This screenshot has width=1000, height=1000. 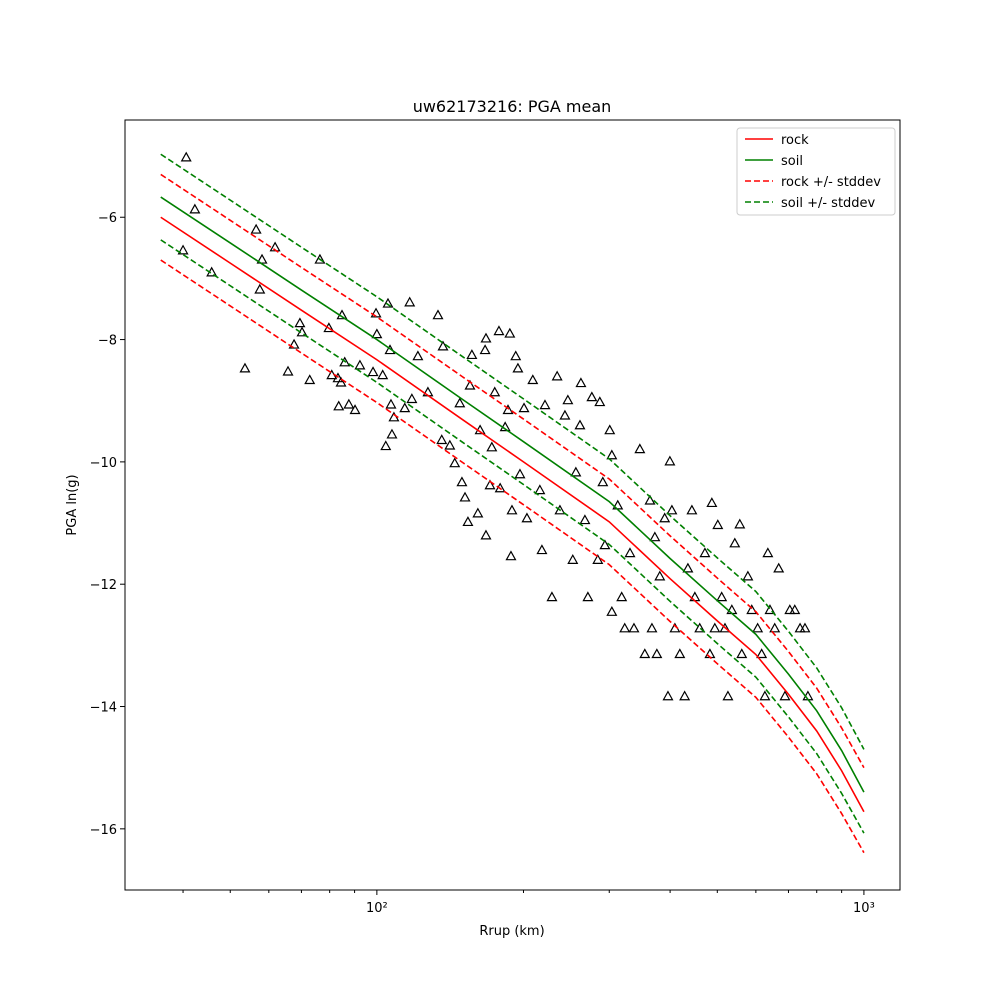 I want to click on y-tick-label: −14, so click(x=103, y=708).